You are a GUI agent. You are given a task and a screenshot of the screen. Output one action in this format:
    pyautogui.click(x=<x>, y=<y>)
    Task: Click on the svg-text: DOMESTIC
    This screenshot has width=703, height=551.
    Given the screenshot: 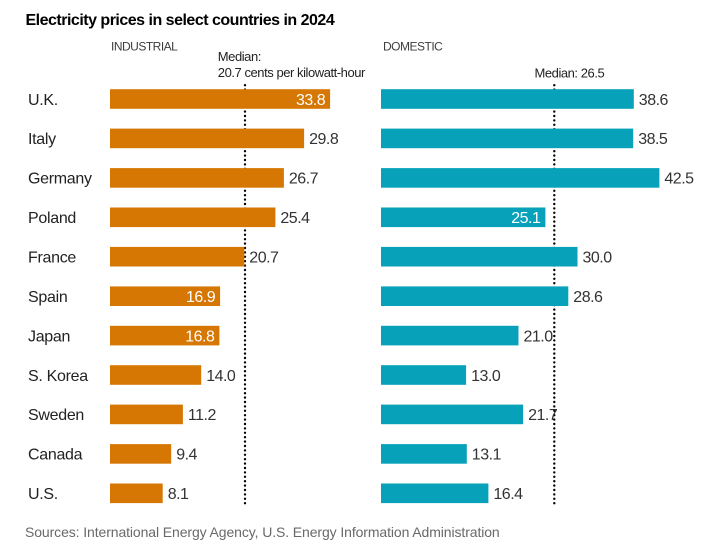 What is the action you would take?
    pyautogui.click(x=413, y=47)
    